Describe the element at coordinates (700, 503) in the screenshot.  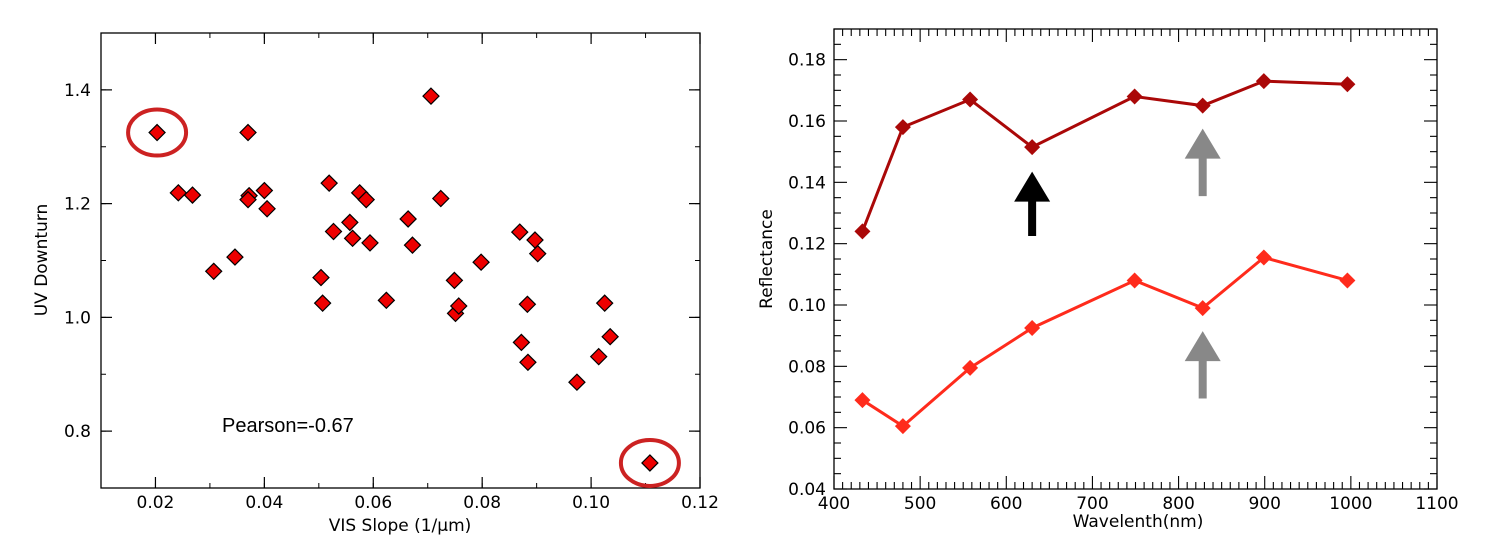
I see `scatter-x-tick-label: 0.12` at that location.